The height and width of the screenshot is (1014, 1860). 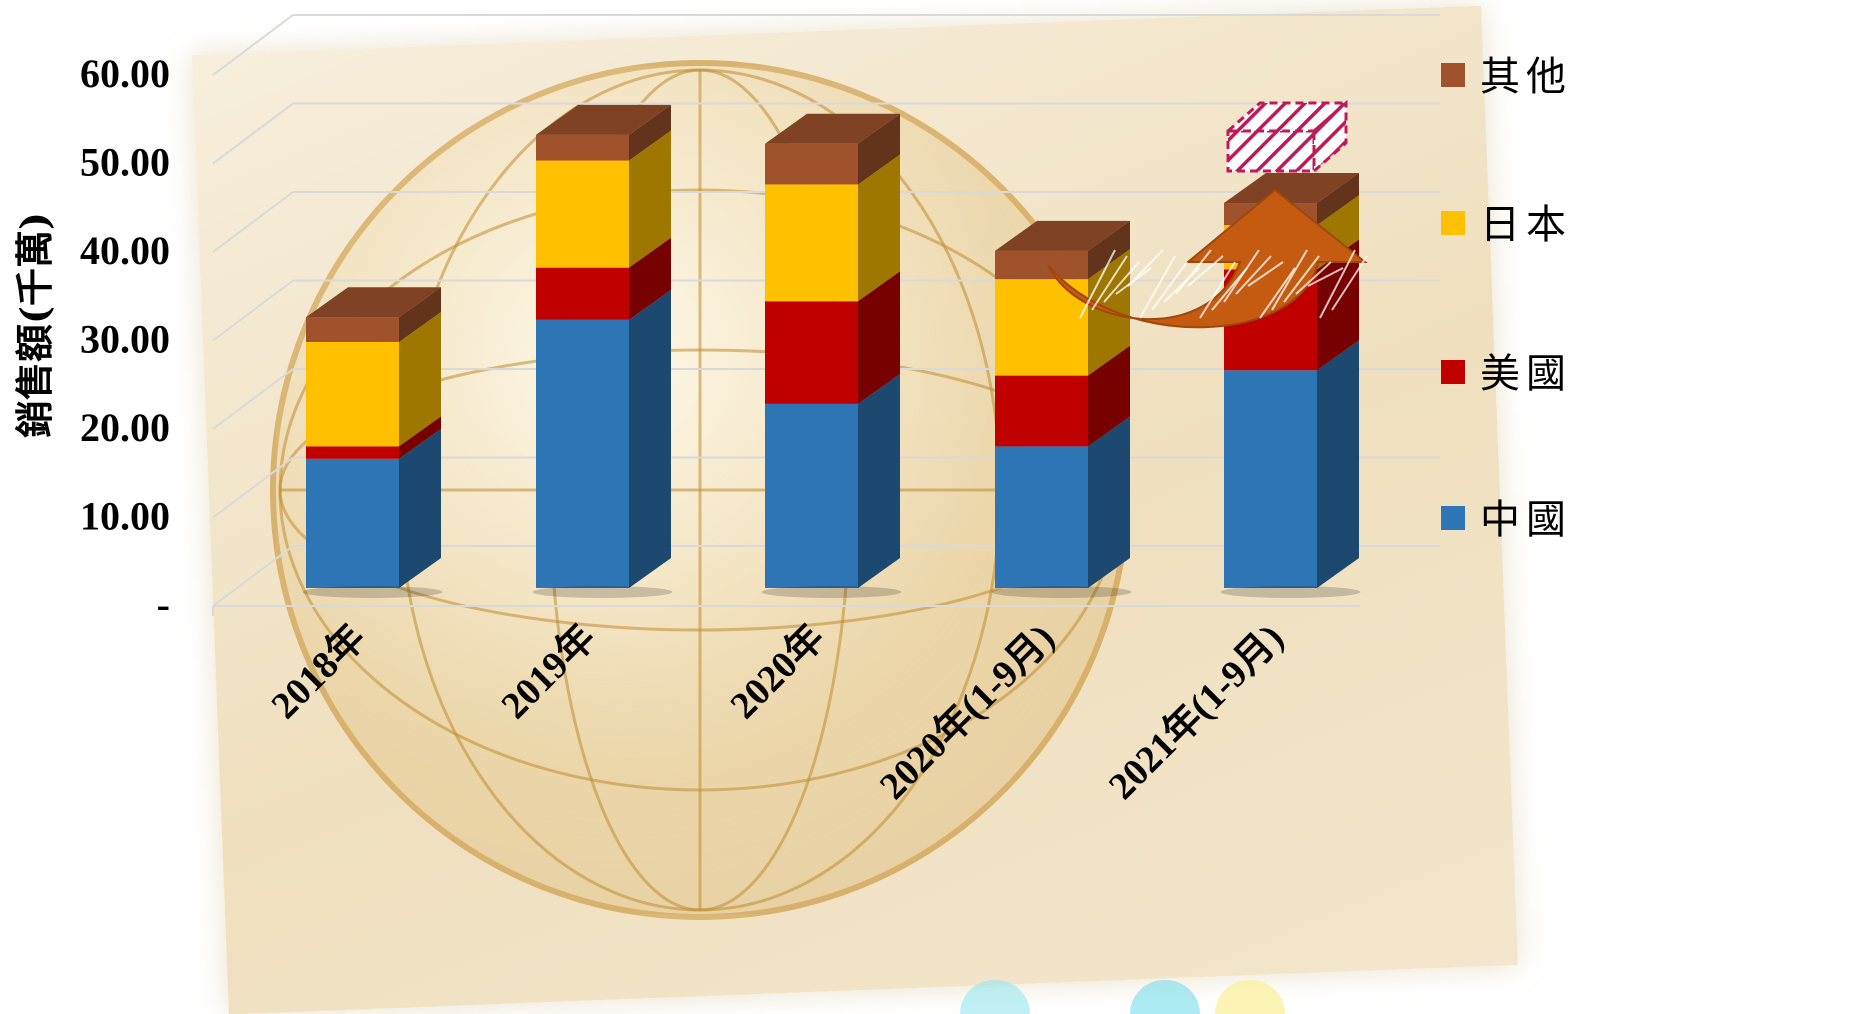 What do you see at coordinates (125, 162) in the screenshot?
I see `y-tick-label: 50.00` at bounding box center [125, 162].